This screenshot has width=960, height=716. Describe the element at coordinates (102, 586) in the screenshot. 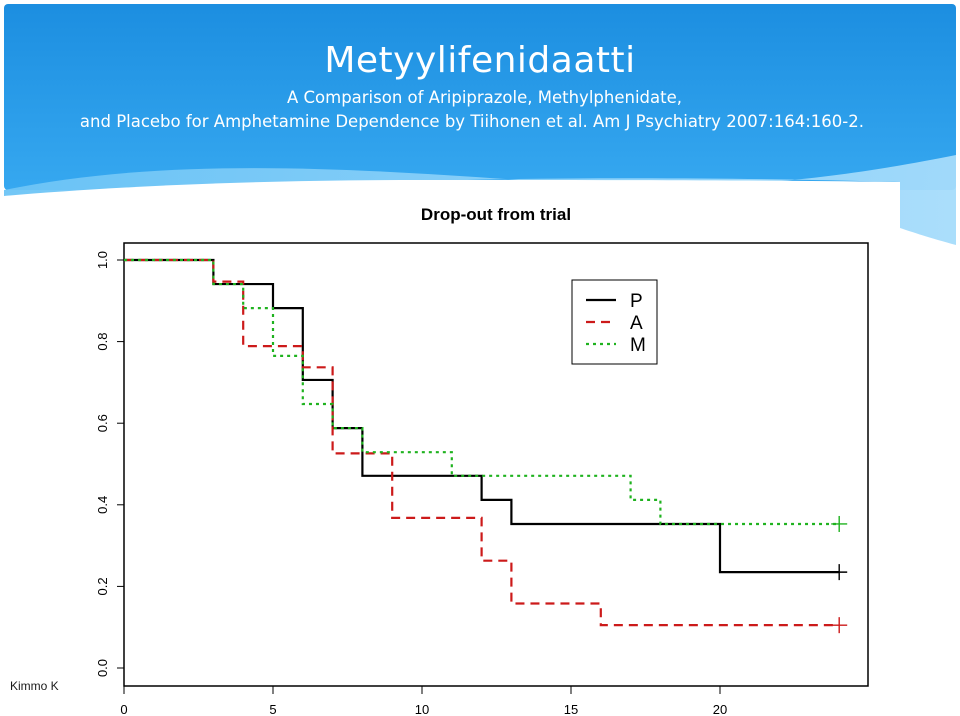

I see `y-tick-label: 0.2` at that location.